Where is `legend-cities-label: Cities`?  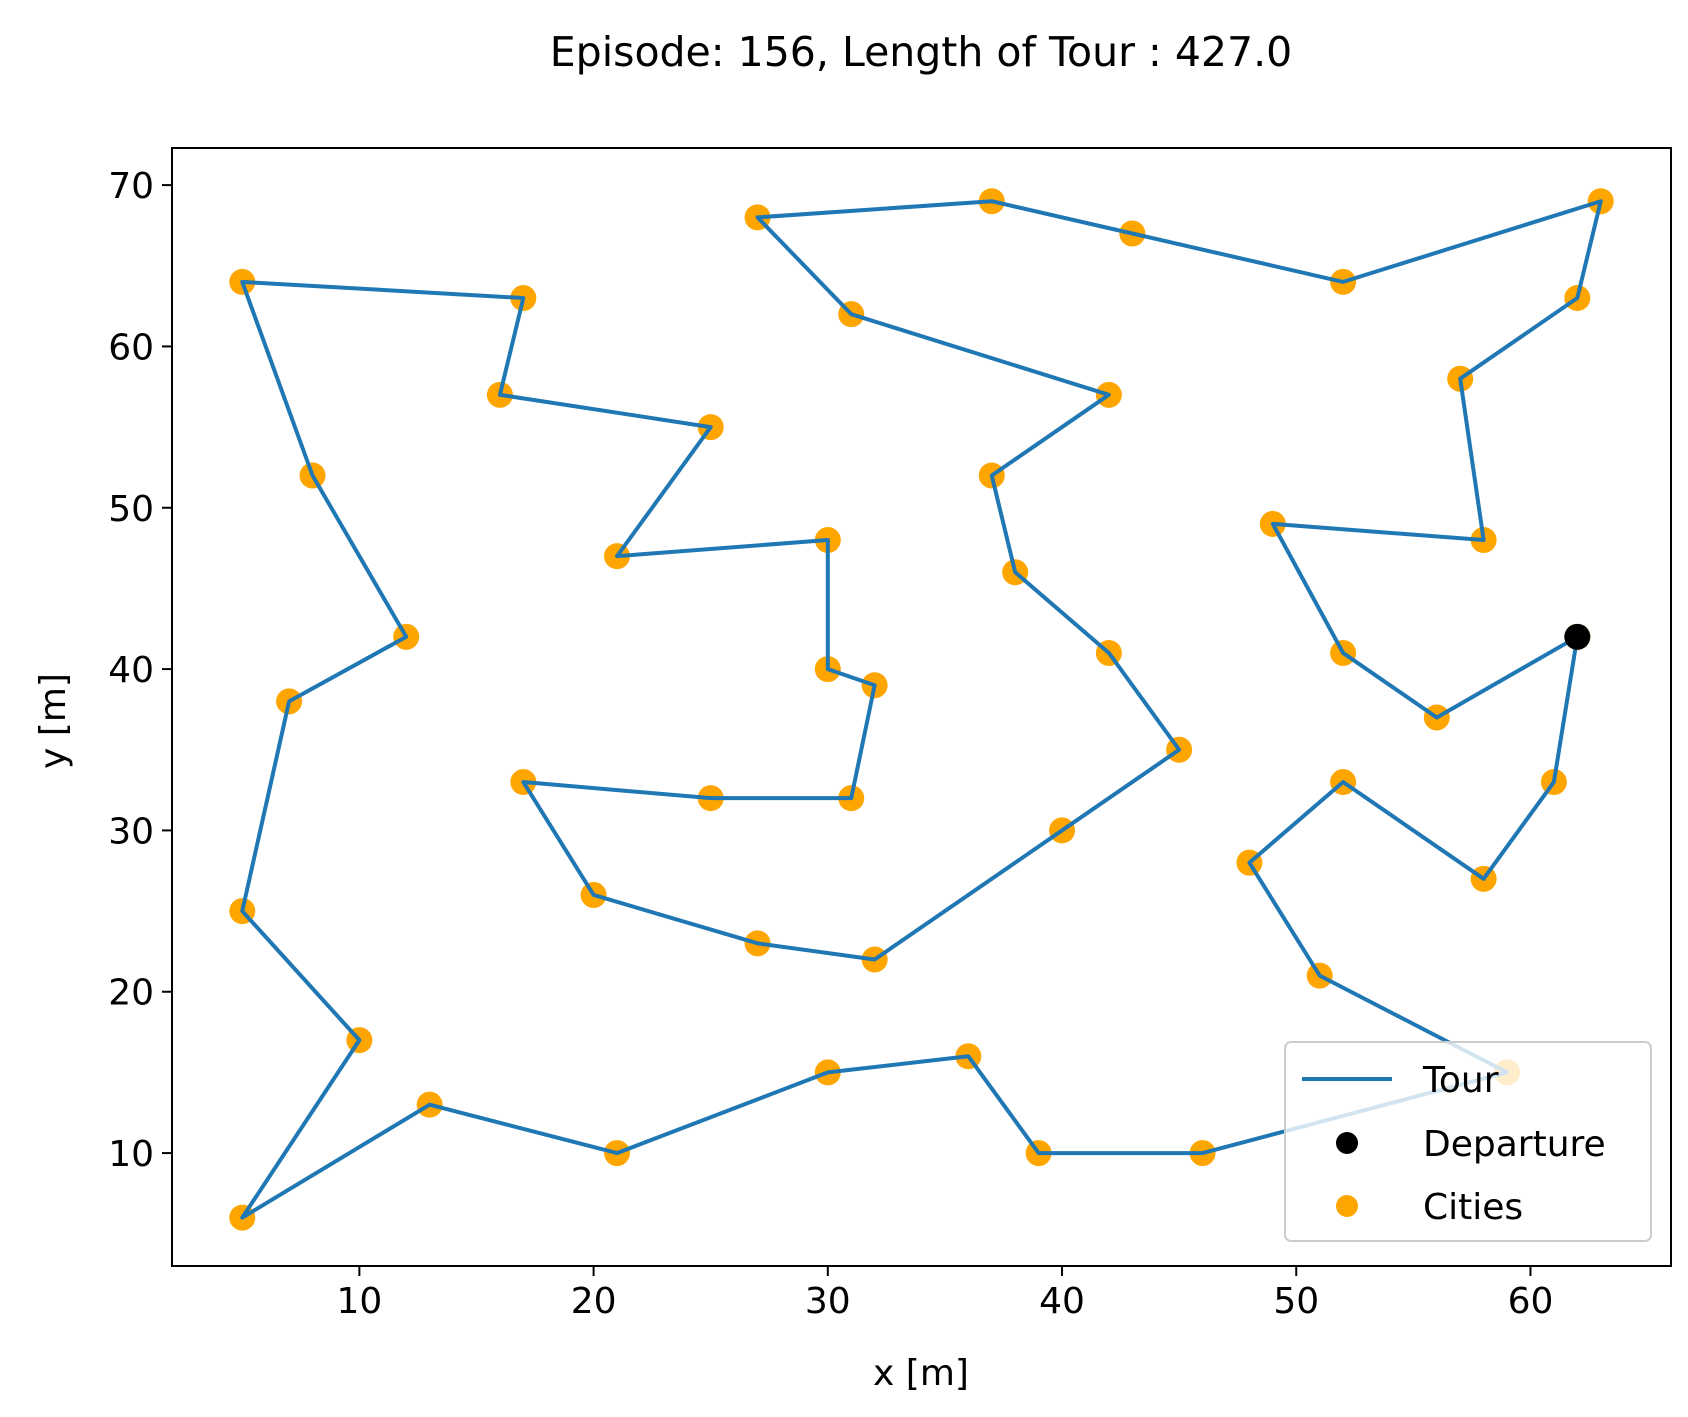
legend-cities-label: Cities is located at coordinates (1473, 1207).